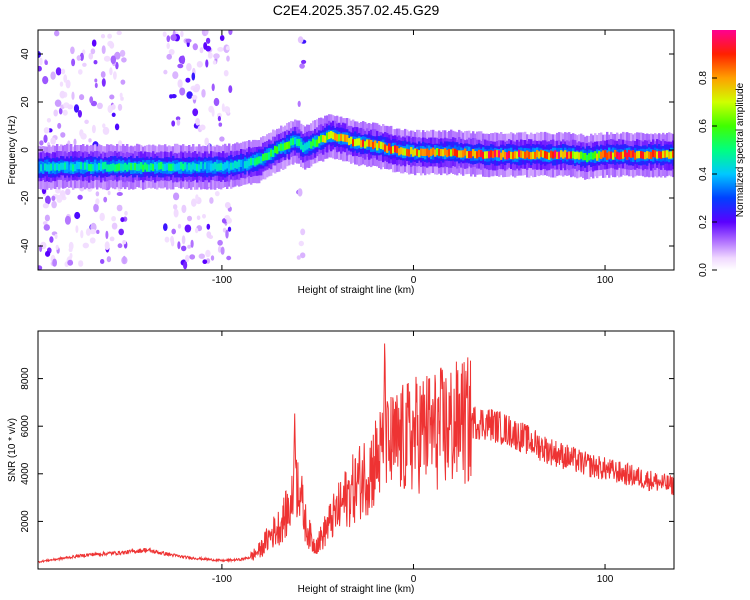  I want to click on y-tick-label: 40, so click(25, 54).